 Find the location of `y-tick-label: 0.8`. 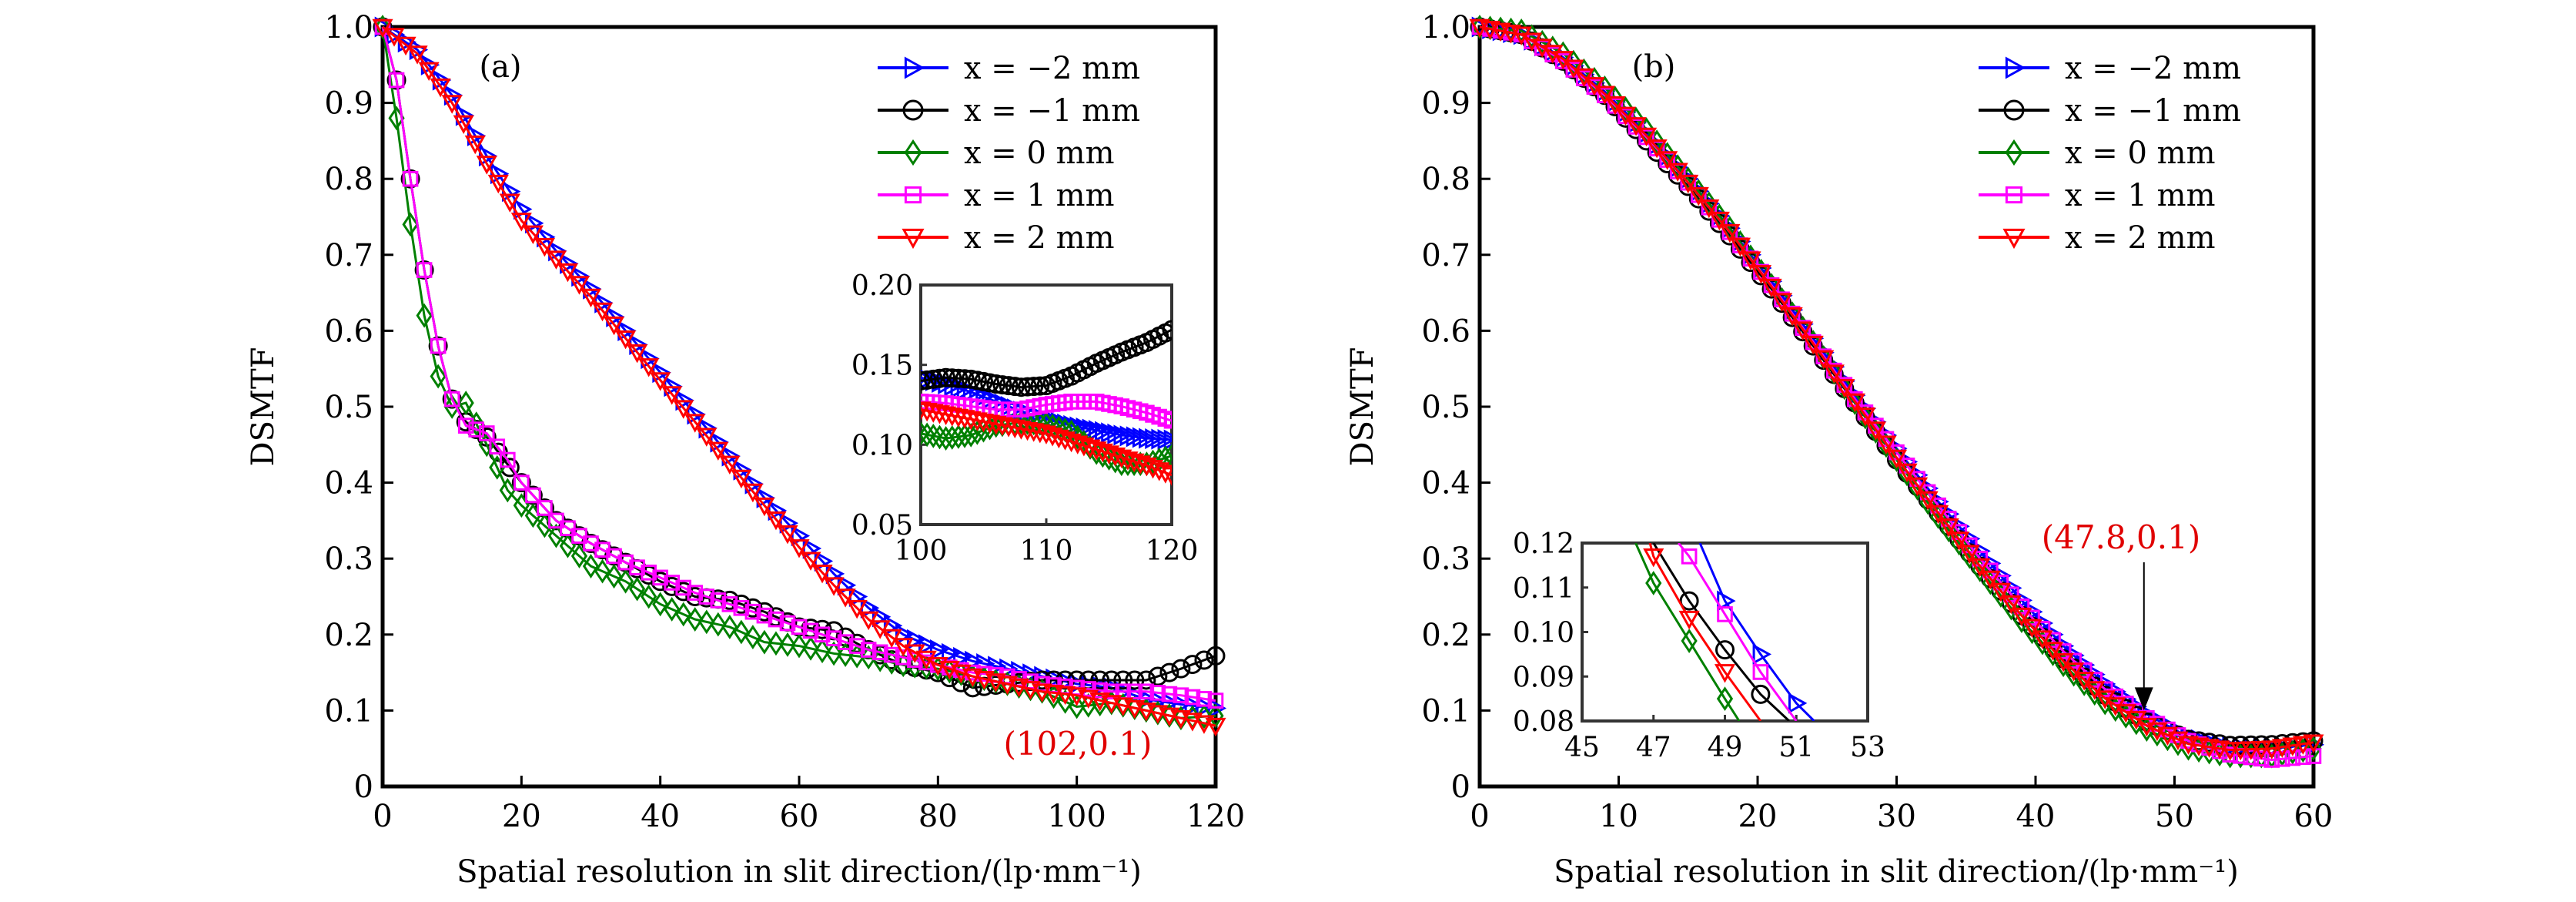

y-tick-label: 0.8 is located at coordinates (348, 180).